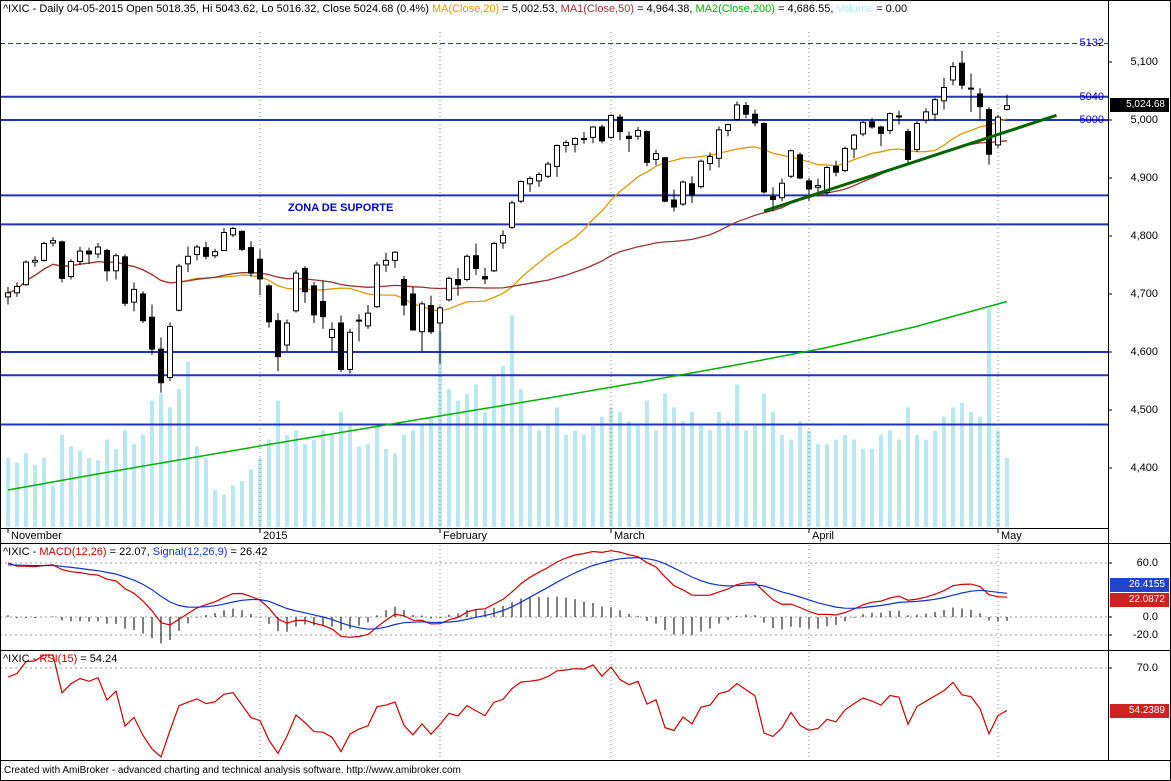 This screenshot has height=781, width=1171. I want to click on macd-axis-label: 0.0, so click(1150, 617).